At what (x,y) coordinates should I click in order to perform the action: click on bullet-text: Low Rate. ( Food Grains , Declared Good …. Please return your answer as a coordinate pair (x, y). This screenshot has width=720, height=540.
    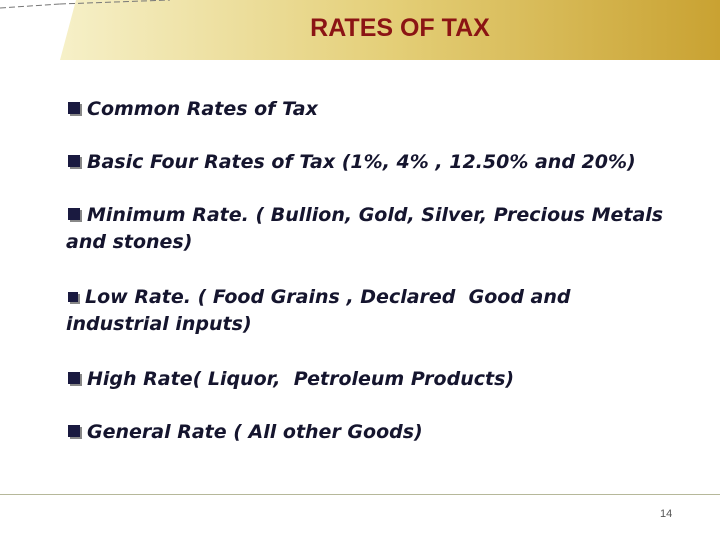
    Looking at the image, I should click on (328, 297).